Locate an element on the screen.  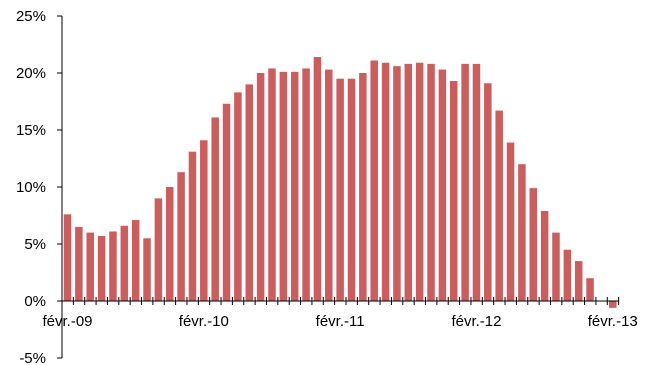
y-axis-tick-labels: -5% 0% 5% 10% 15% 20% 25% is located at coordinates (31, 186).